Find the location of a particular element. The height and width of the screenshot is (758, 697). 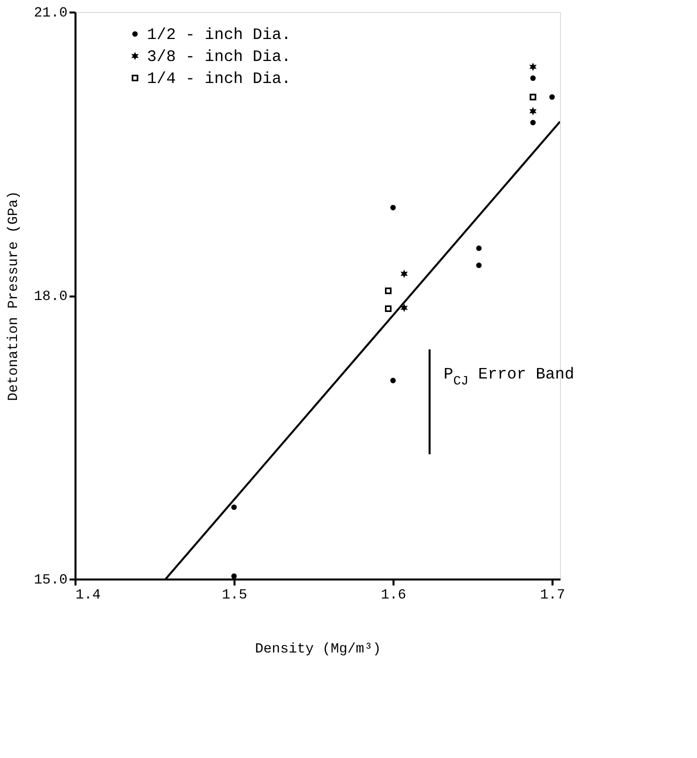

y-tick-label: 21.0 is located at coordinates (51, 14).